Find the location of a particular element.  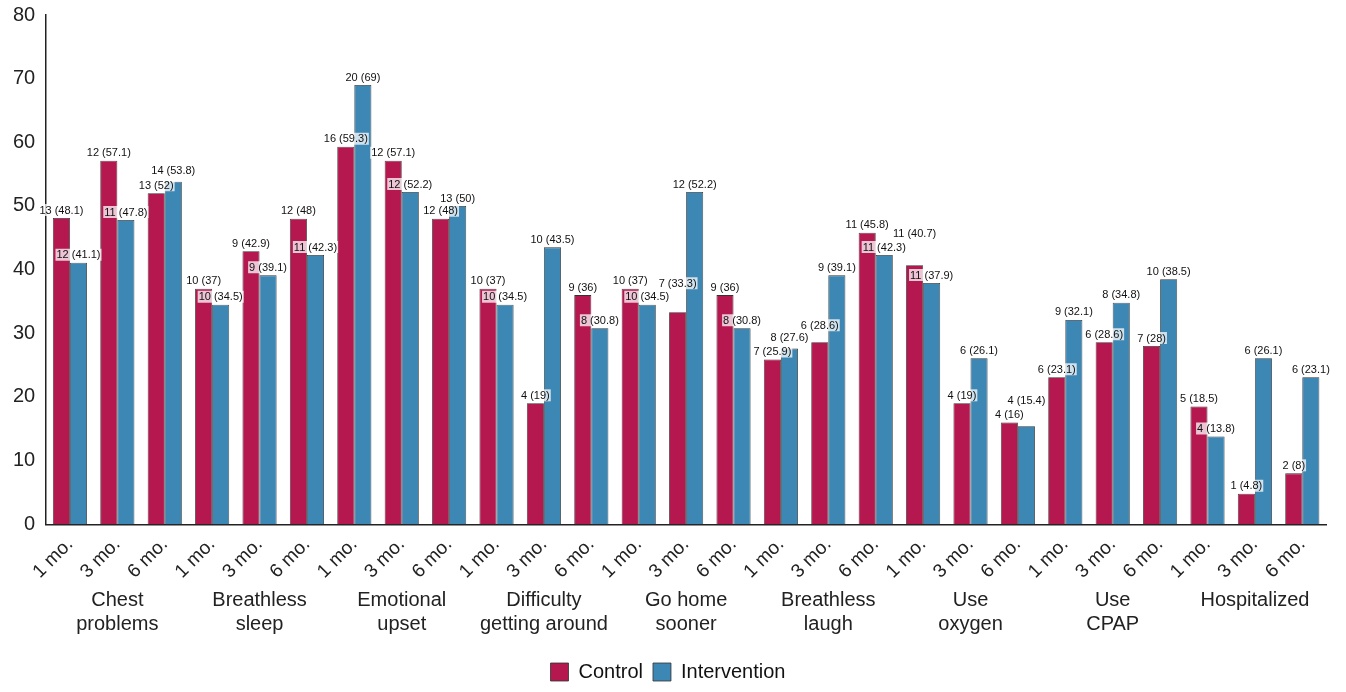

legend-label: Intervention is located at coordinates (733, 670).